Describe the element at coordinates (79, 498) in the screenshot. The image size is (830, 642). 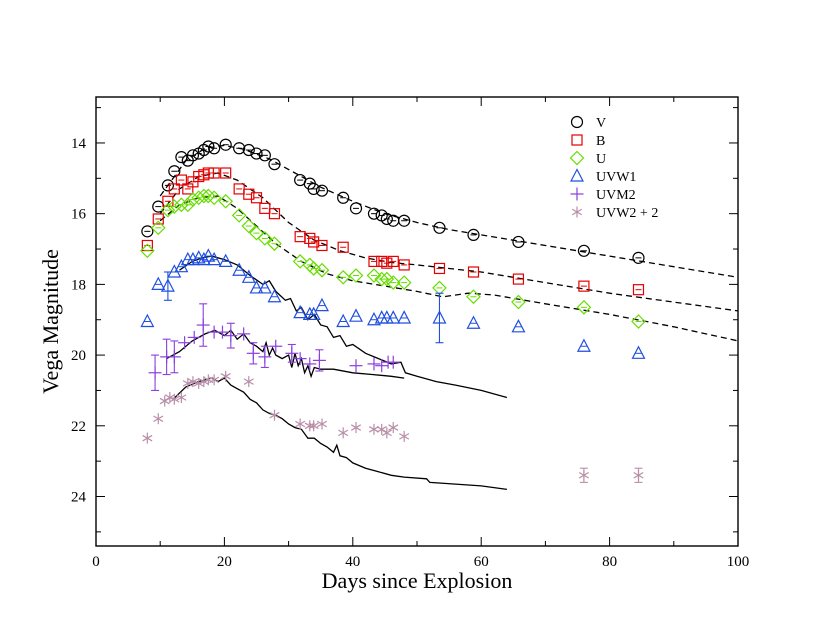
I see `y-tick-label: 24` at that location.